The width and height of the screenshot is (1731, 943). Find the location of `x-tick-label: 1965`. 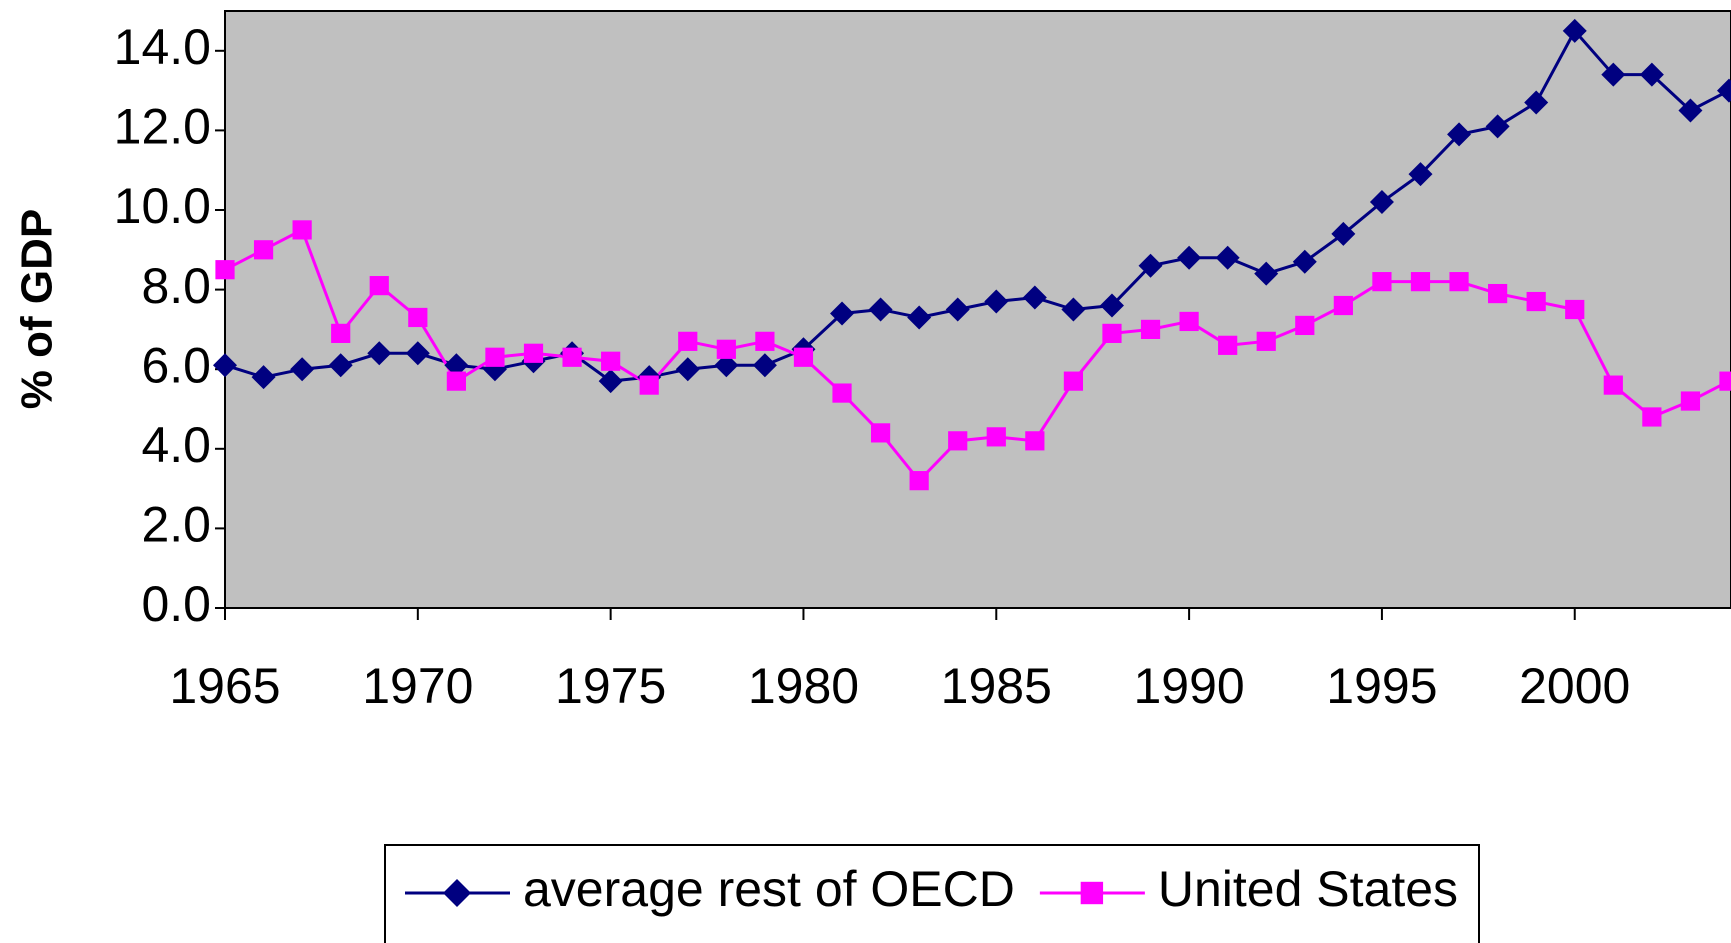

x-tick-label: 1965 is located at coordinates (224, 686).